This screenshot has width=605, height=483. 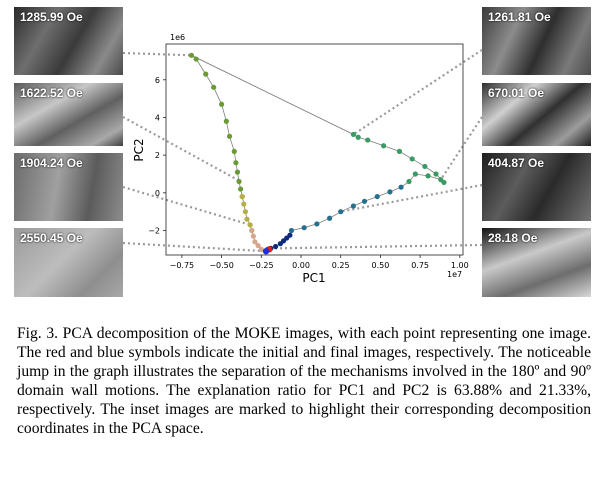 I want to click on inset-image-left-4: 2550.45 Oe, so click(x=68, y=262).